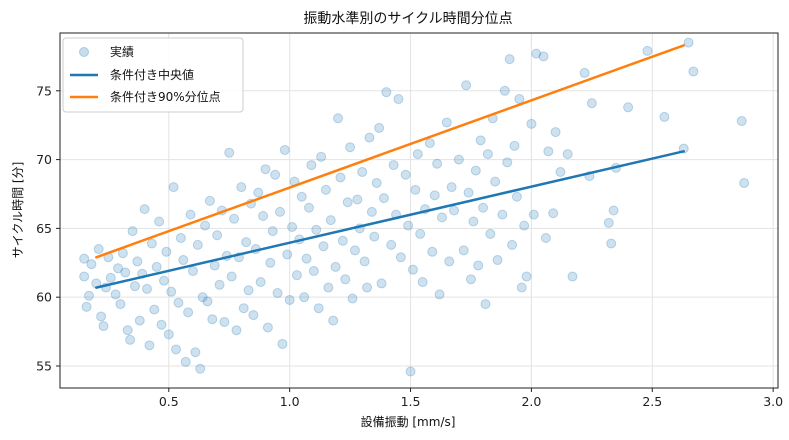 This screenshot has height=440, width=789. Describe the element at coordinates (290, 401) in the screenshot. I see `x-tick-label: 1.0` at that location.